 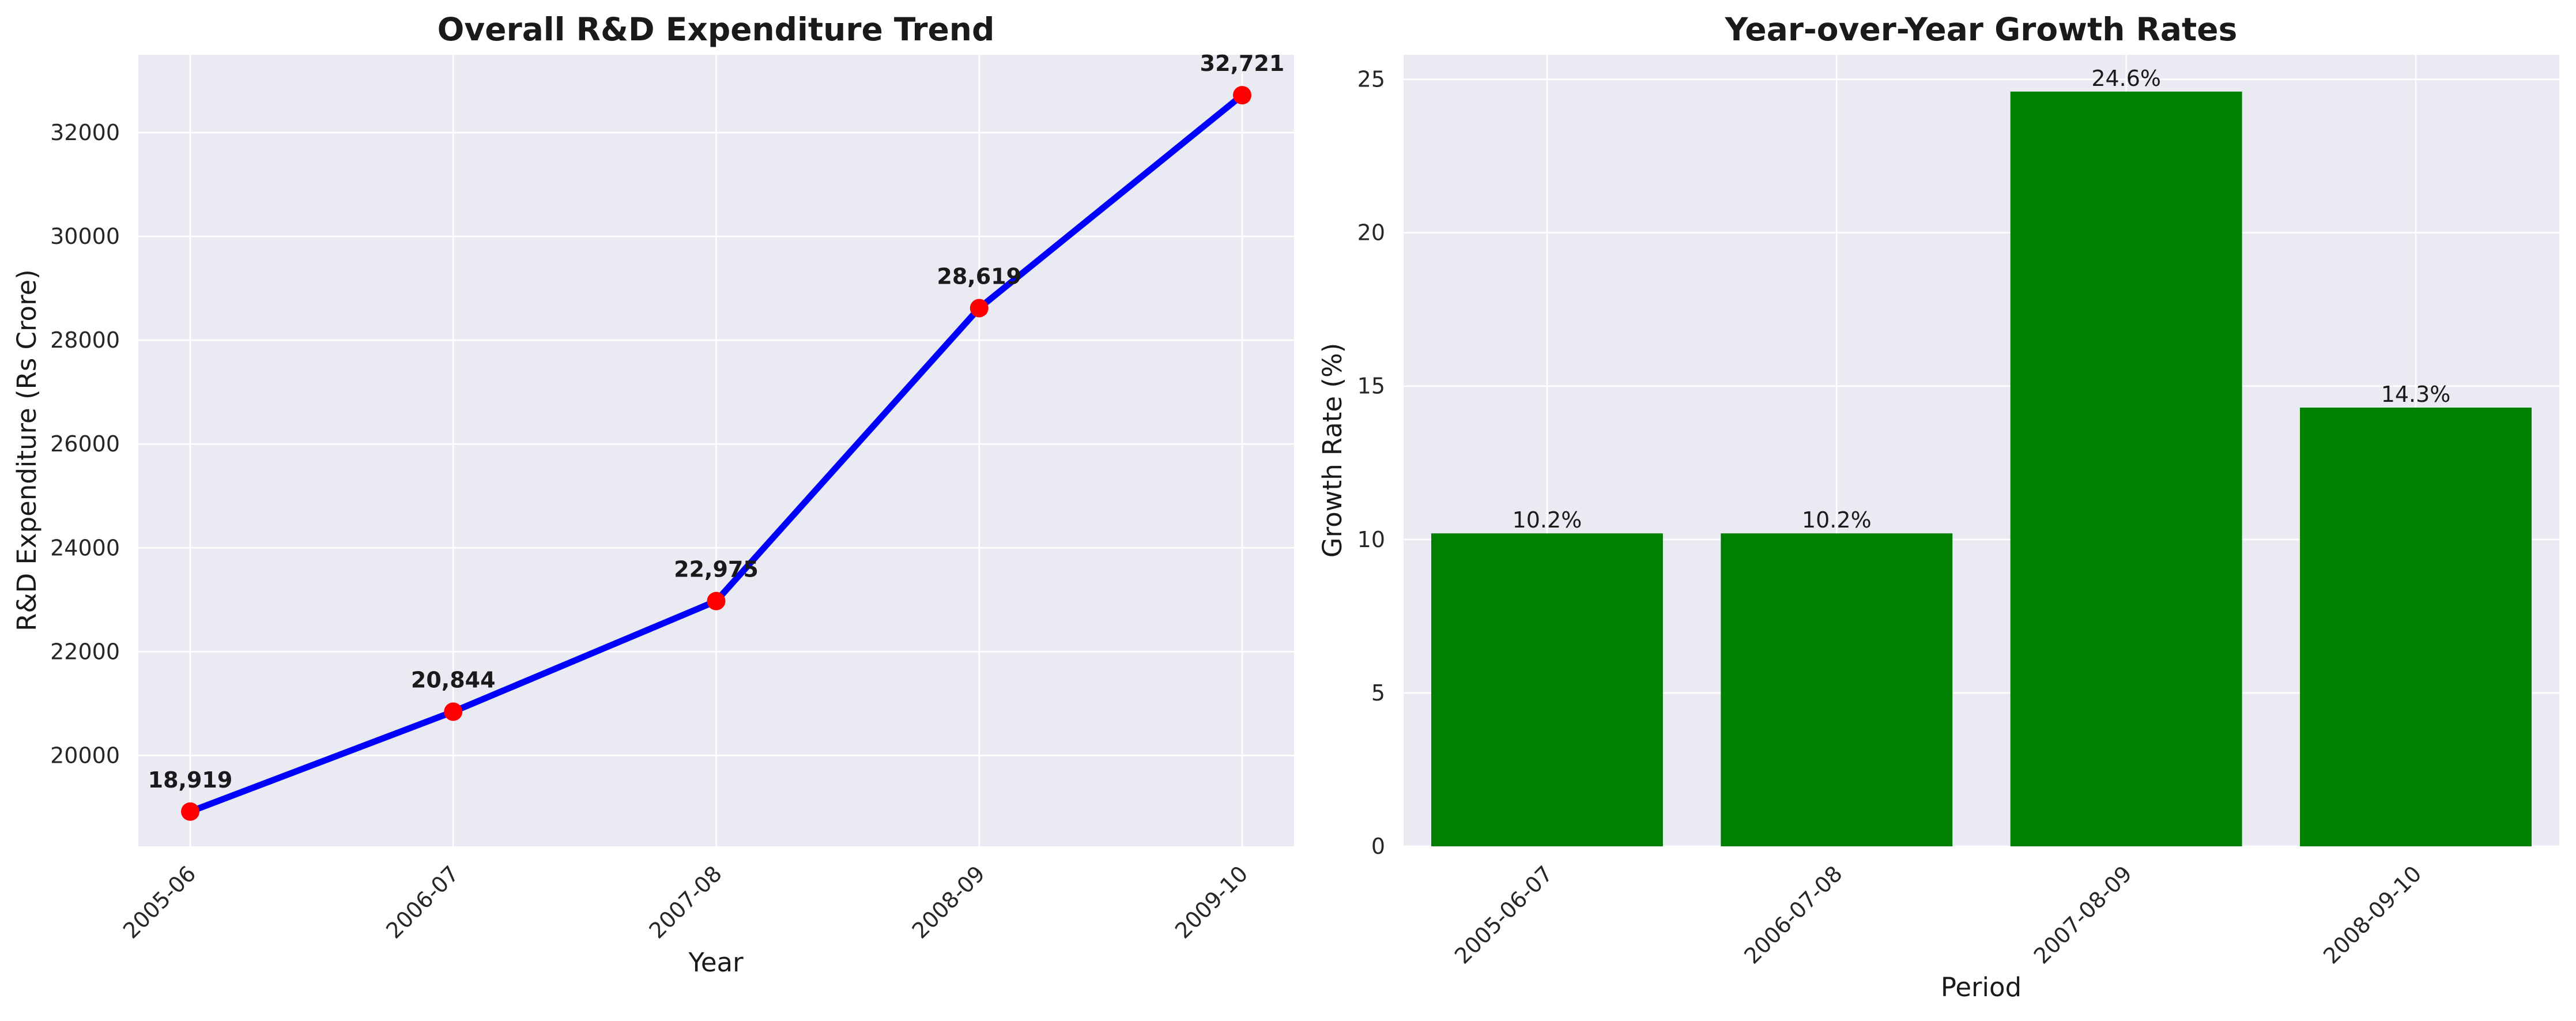 What do you see at coordinates (1371, 387) in the screenshot?
I see `bar-y-tick-label: 15` at bounding box center [1371, 387].